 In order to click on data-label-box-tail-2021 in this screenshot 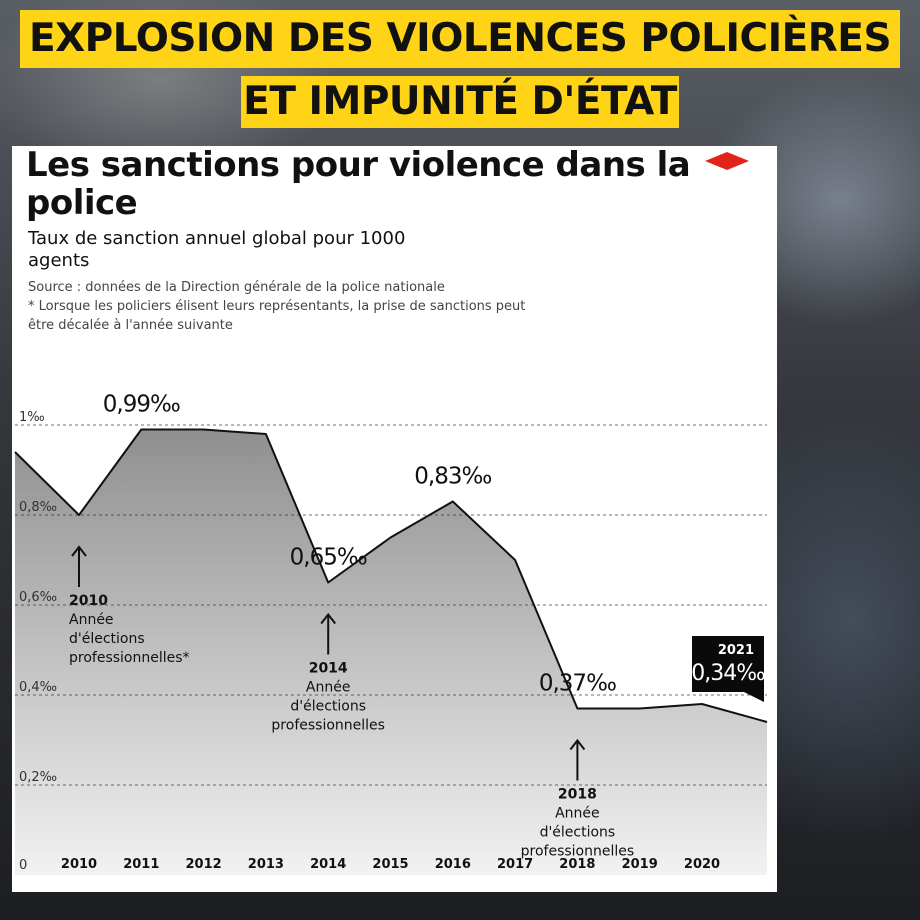, I will do `click(754, 697)`.